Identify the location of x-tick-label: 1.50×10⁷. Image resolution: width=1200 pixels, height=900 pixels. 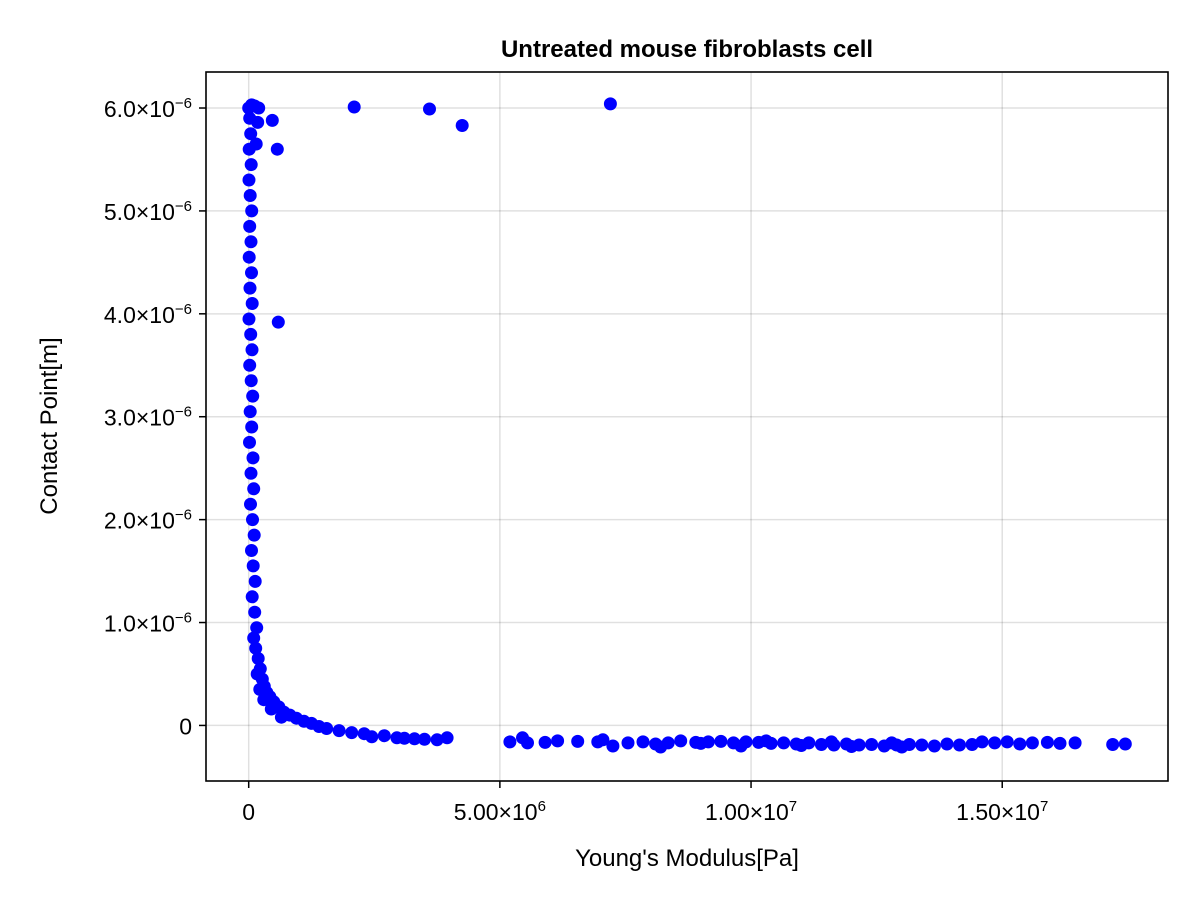
(1002, 811).